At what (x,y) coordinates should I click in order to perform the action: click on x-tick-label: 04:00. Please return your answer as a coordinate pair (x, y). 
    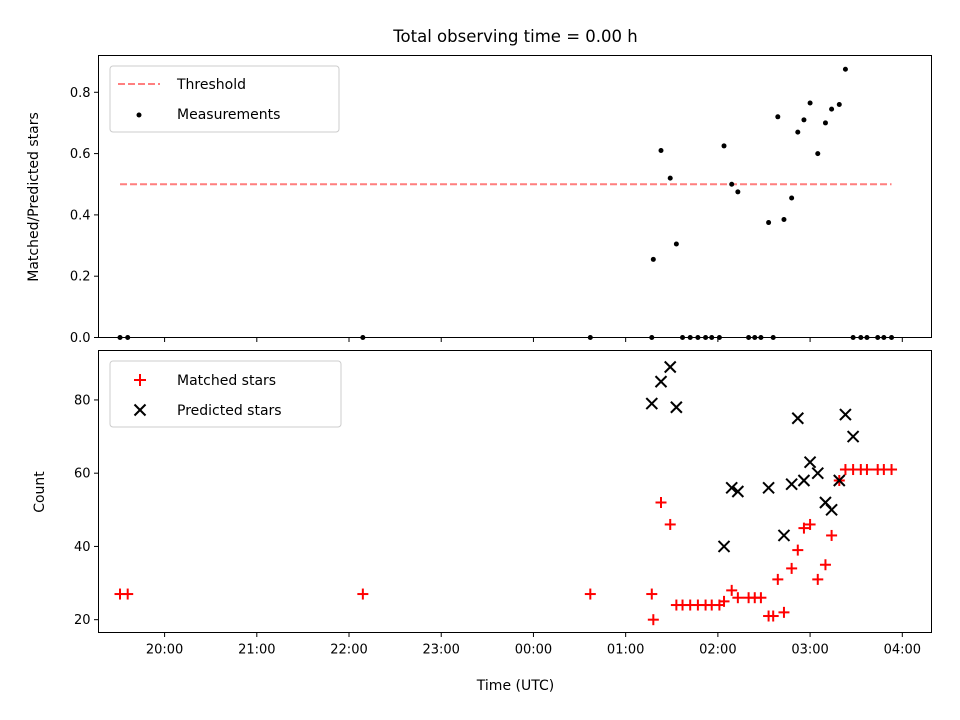
    Looking at the image, I should click on (902, 650).